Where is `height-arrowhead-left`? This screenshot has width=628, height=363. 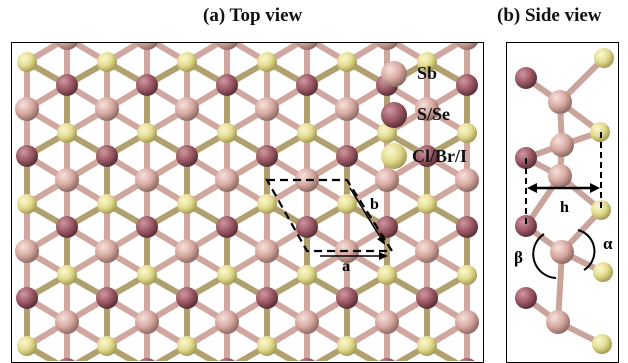 height-arrowhead-left is located at coordinates (532, 188).